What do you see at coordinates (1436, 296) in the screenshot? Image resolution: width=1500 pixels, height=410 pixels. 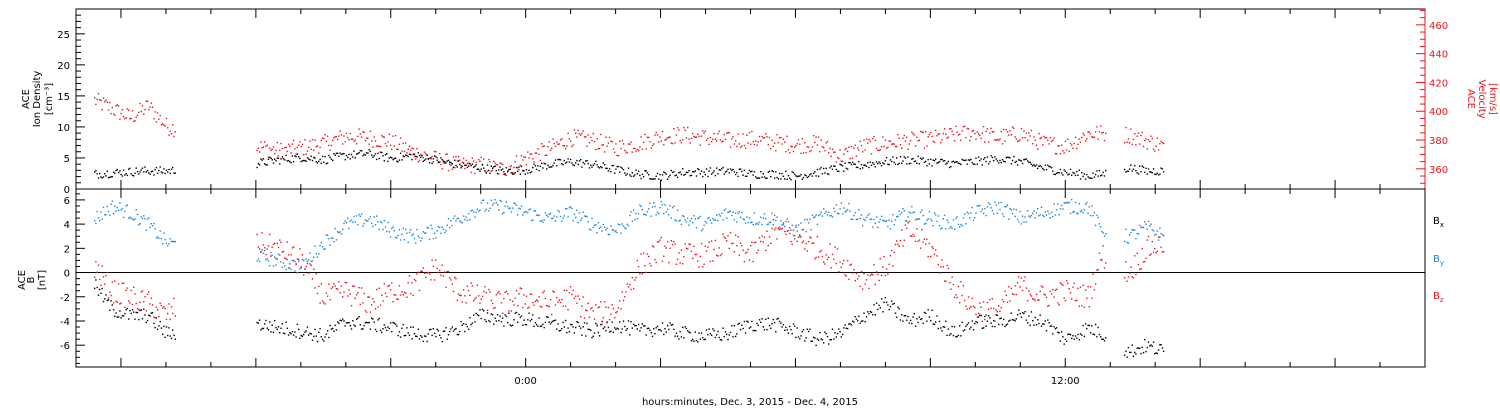 I see `legend-bz-letter: B` at bounding box center [1436, 296].